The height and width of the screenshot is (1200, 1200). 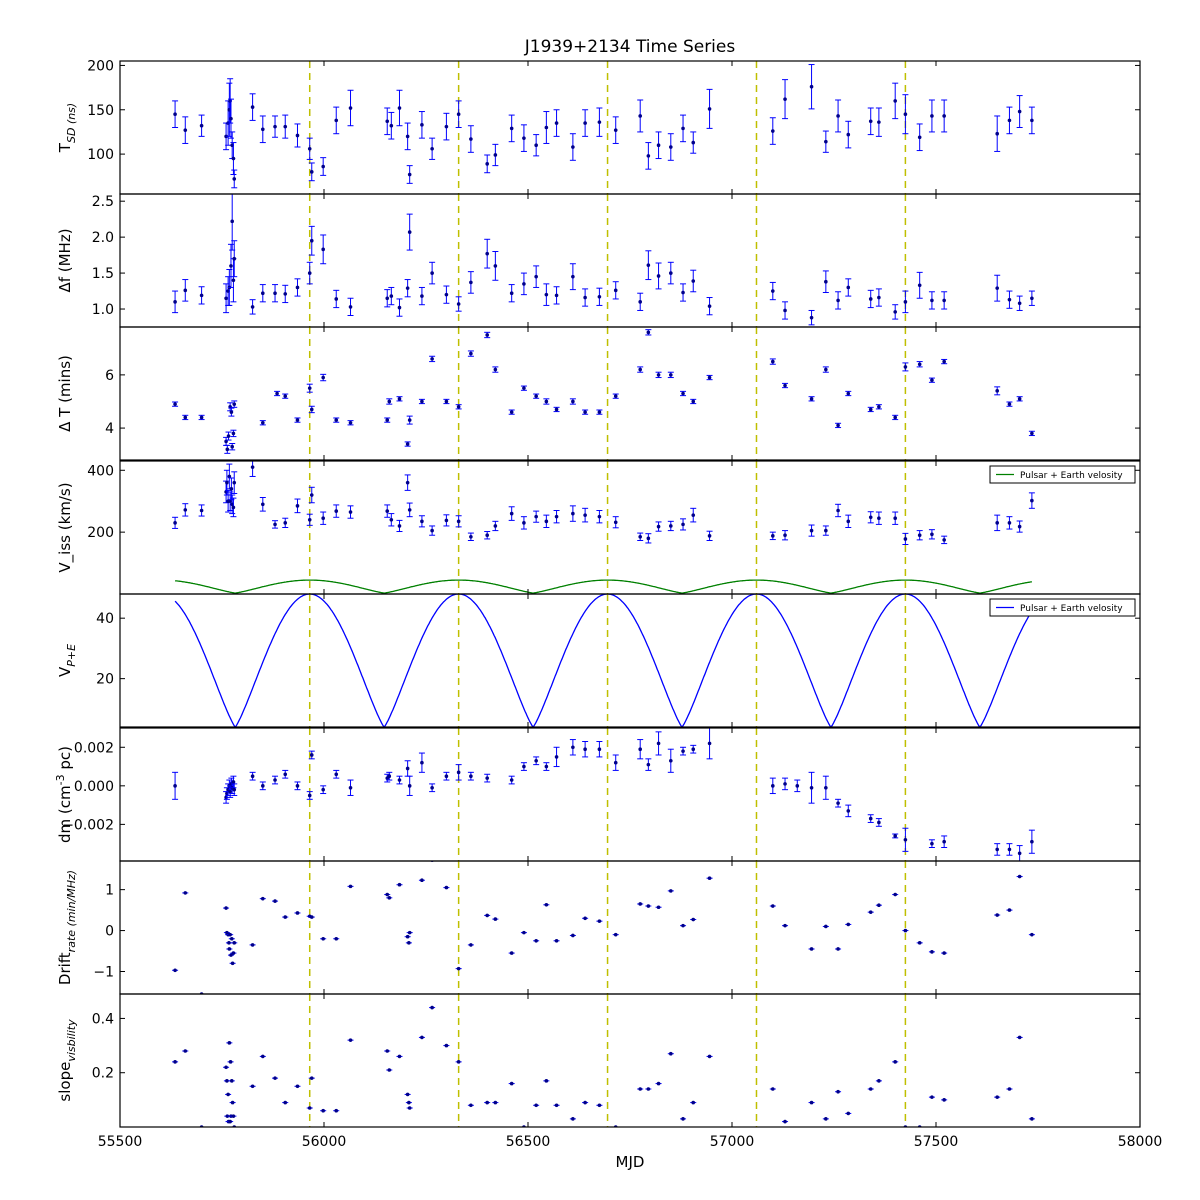 I want to click on y-axis-label: V_iss (km/s), so click(x=65, y=527).